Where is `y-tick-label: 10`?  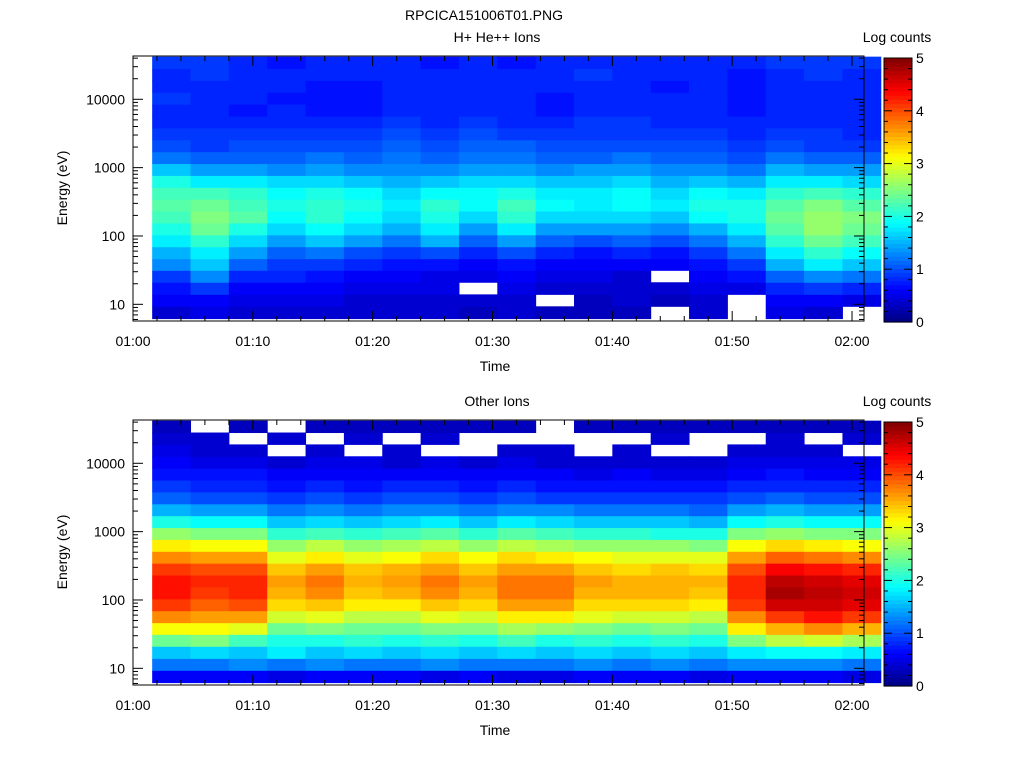
y-tick-label: 10 is located at coordinates (117, 668).